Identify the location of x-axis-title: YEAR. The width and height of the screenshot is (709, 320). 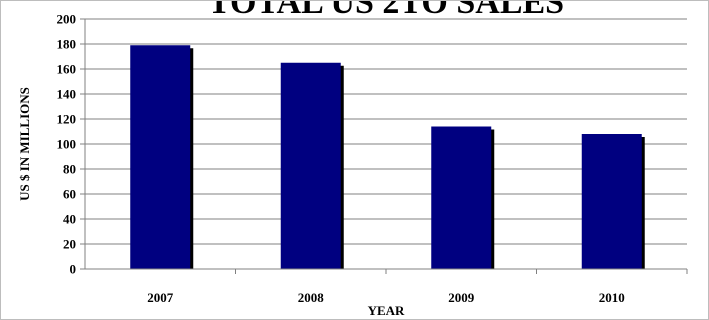
(386, 310).